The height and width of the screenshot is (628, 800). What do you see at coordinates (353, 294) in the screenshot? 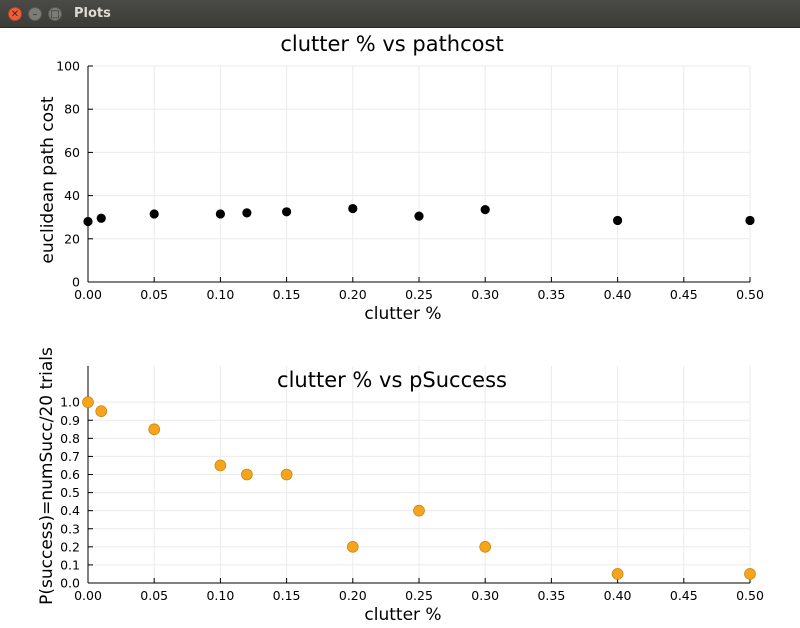
I see `plot1-xtick-label: 0.20` at bounding box center [353, 294].